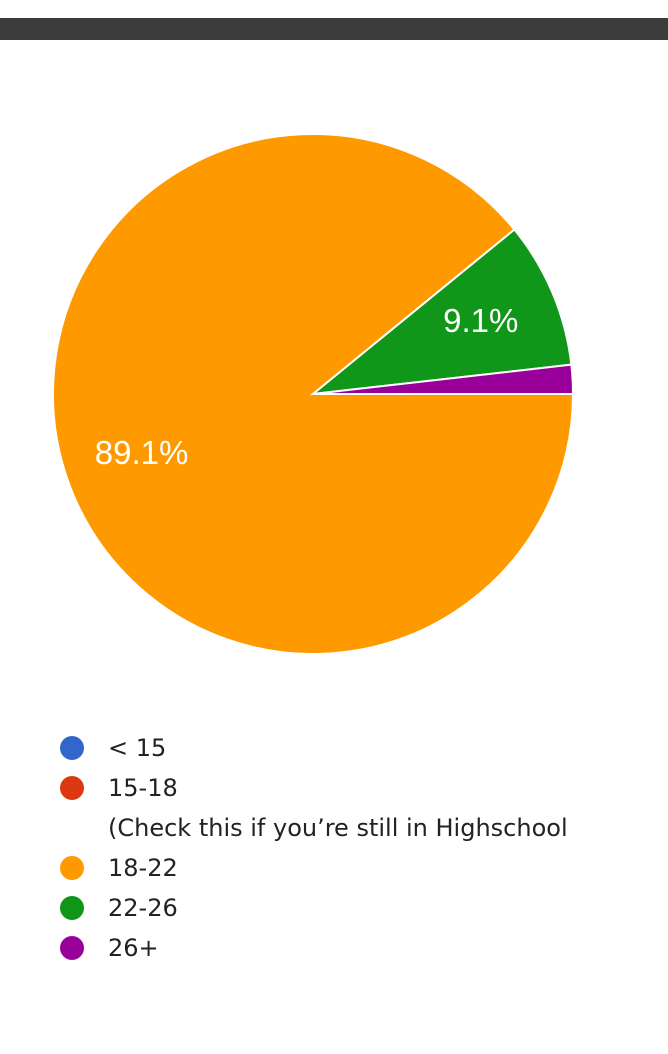 This screenshot has height=1054, width=668. Describe the element at coordinates (360, 748) in the screenshot. I see `legend-item: < 15` at that location.